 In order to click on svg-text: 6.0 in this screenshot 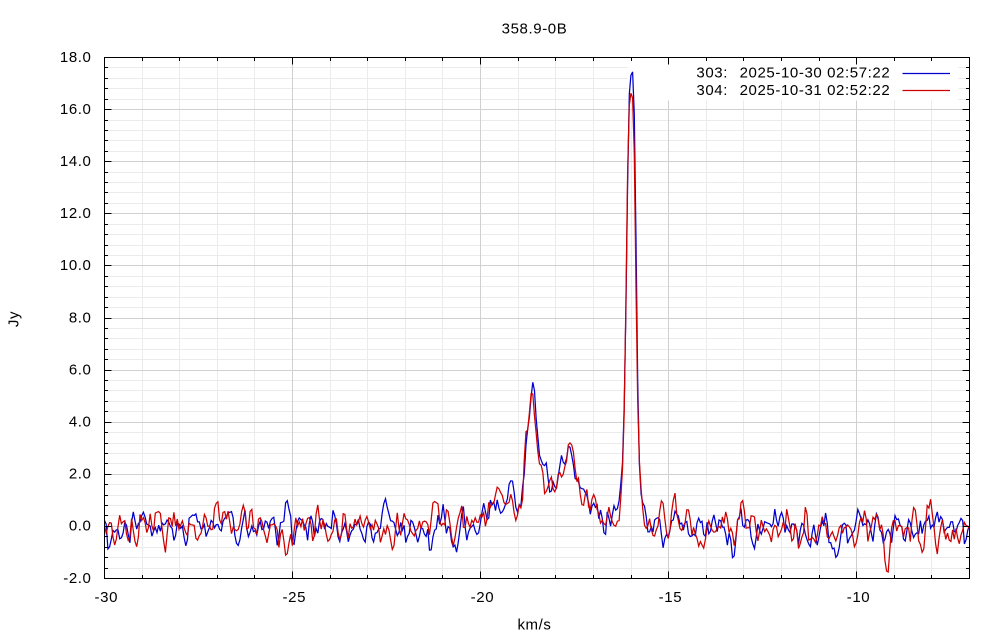, I will do `click(80, 369)`.